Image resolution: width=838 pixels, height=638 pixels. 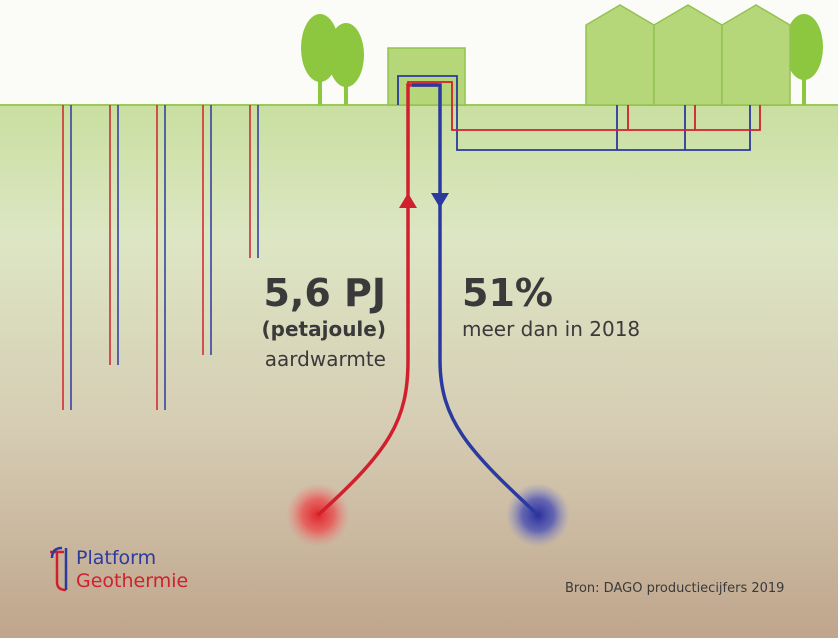 I want to click on wells, so click(x=160, y=257).